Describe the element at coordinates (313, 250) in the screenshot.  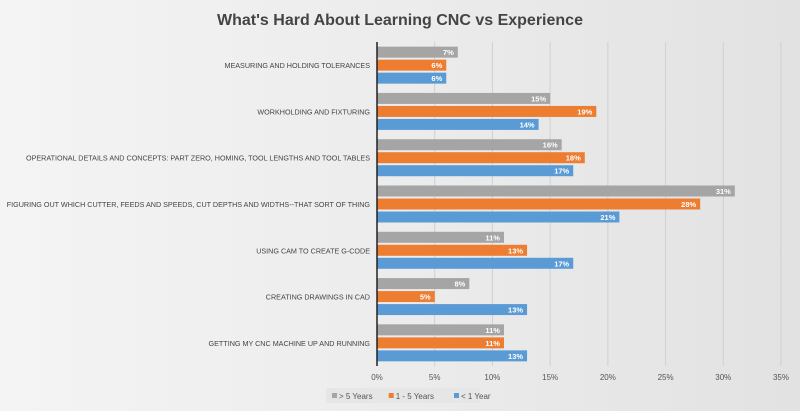
I see `category-label: USING CAM TO CREATE G-CODE` at that location.